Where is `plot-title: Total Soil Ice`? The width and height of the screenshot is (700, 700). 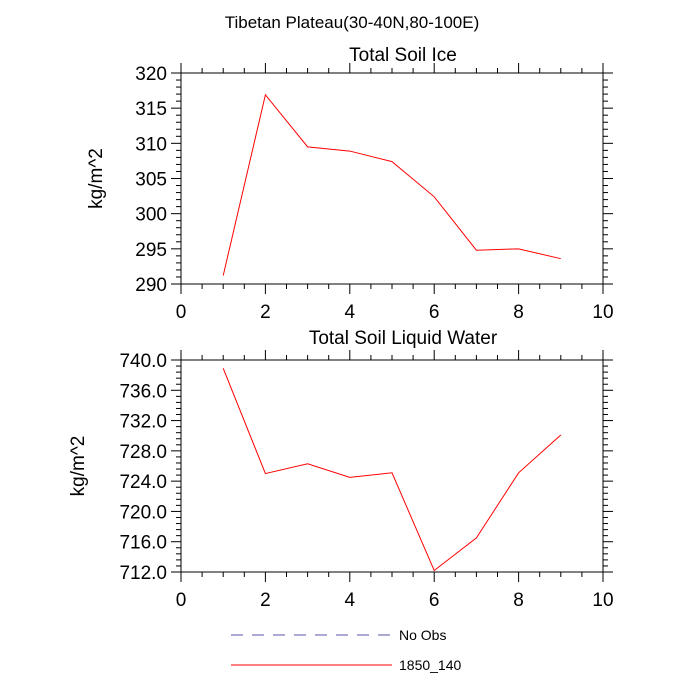 plot-title: Total Soil Ice is located at coordinates (403, 55).